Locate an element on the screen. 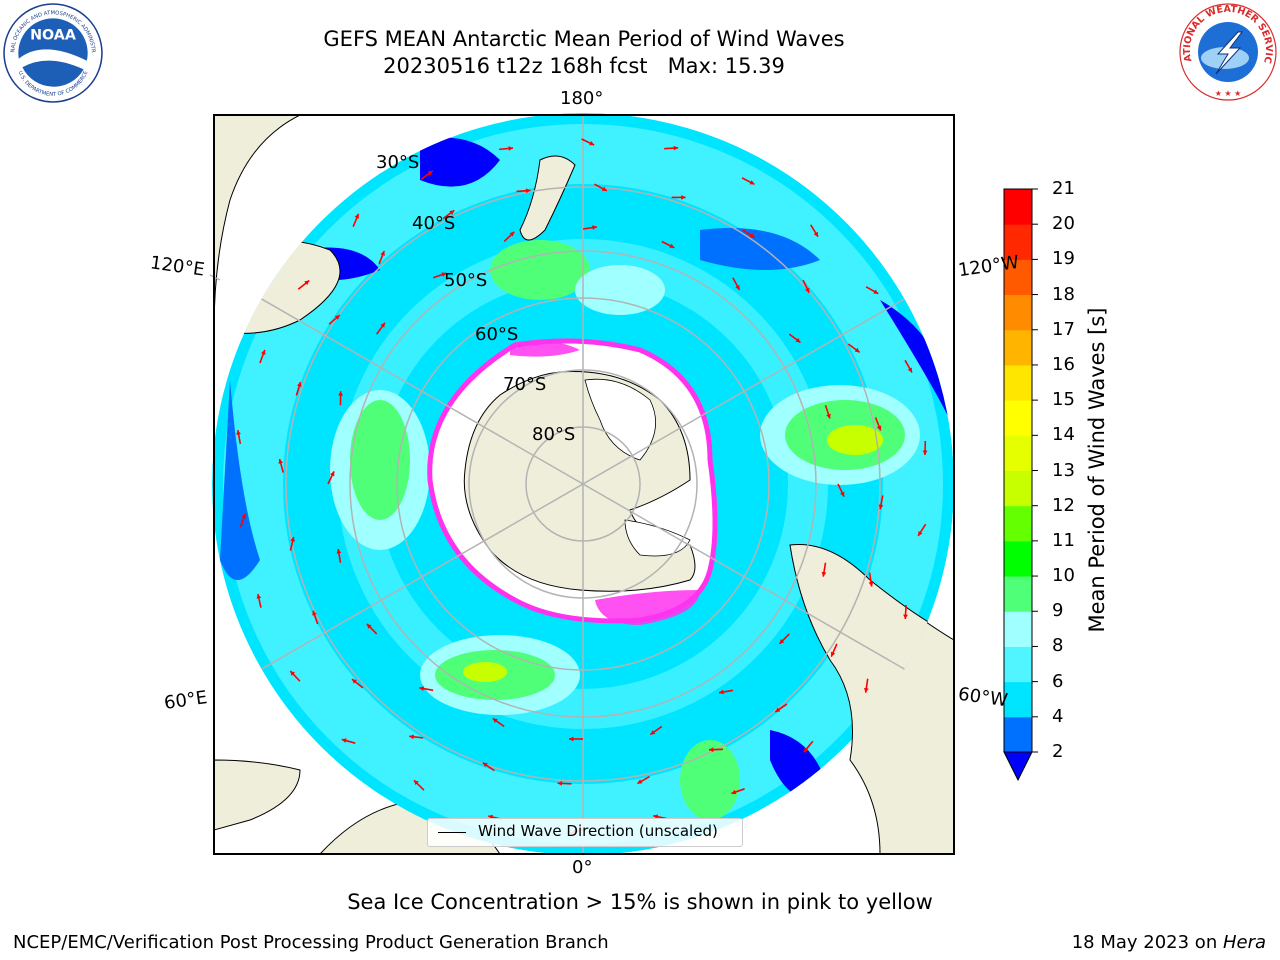  colorbar-tick-label: 12 is located at coordinates (1063, 505).